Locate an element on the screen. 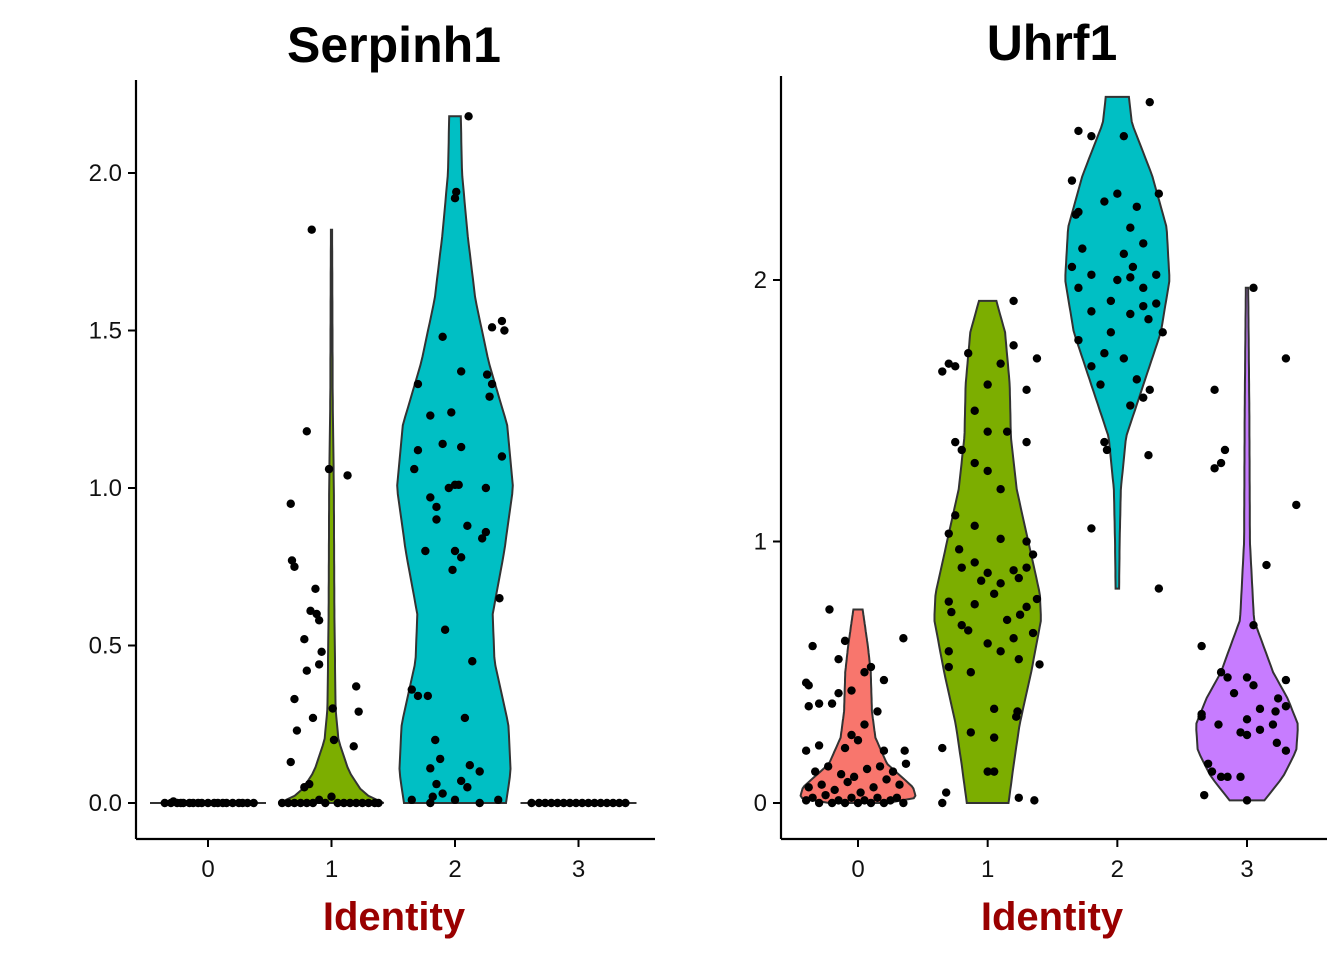 This screenshot has height=960, width=1344. y-tick-label: 1.5 is located at coordinates (105, 331).